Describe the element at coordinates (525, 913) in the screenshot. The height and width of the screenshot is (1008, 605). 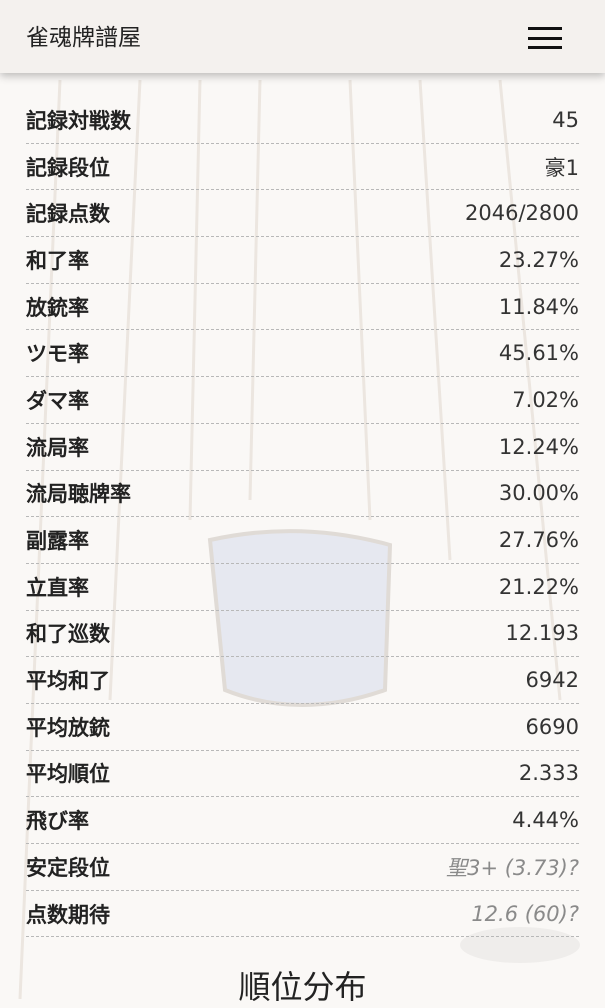
I see `stat-value: 12.6 (60)?` at that location.